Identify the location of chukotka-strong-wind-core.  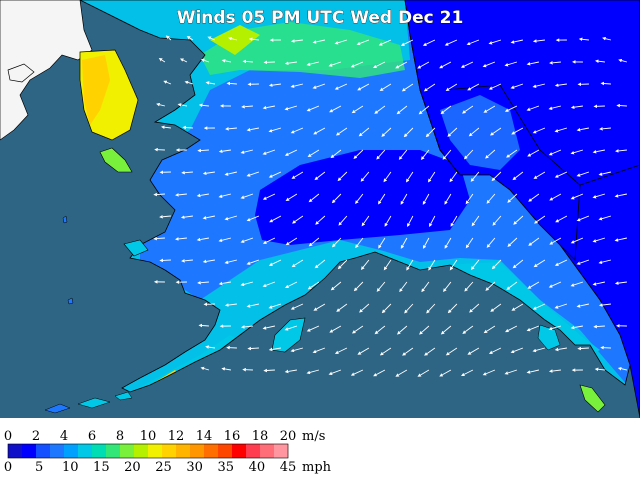
(96, 90).